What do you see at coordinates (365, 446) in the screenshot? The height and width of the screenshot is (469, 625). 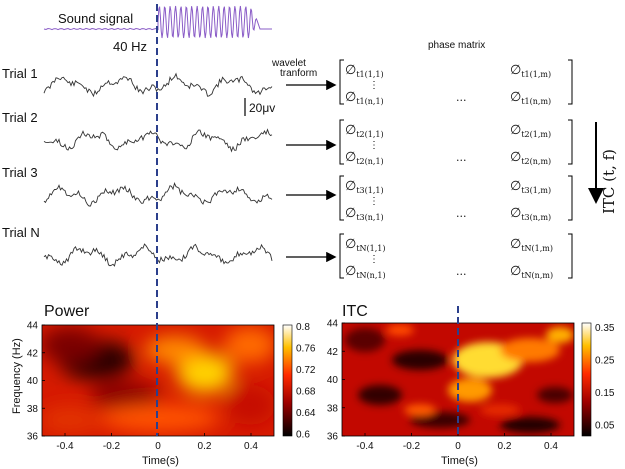 I see `itc-x-tick-label--0.4: -0.4` at bounding box center [365, 446].